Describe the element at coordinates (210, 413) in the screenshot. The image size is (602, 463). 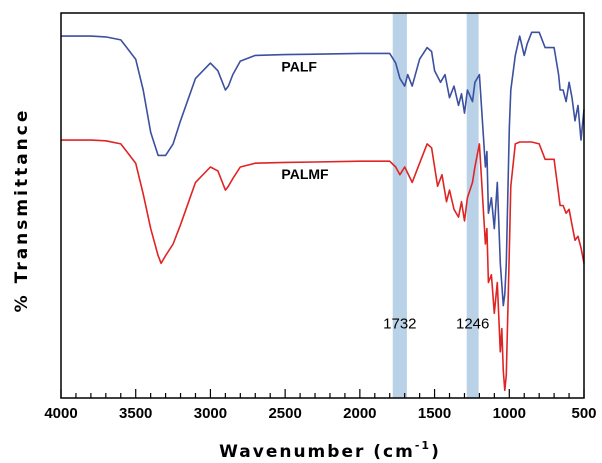
I see `x-tick-label: 3000` at that location.